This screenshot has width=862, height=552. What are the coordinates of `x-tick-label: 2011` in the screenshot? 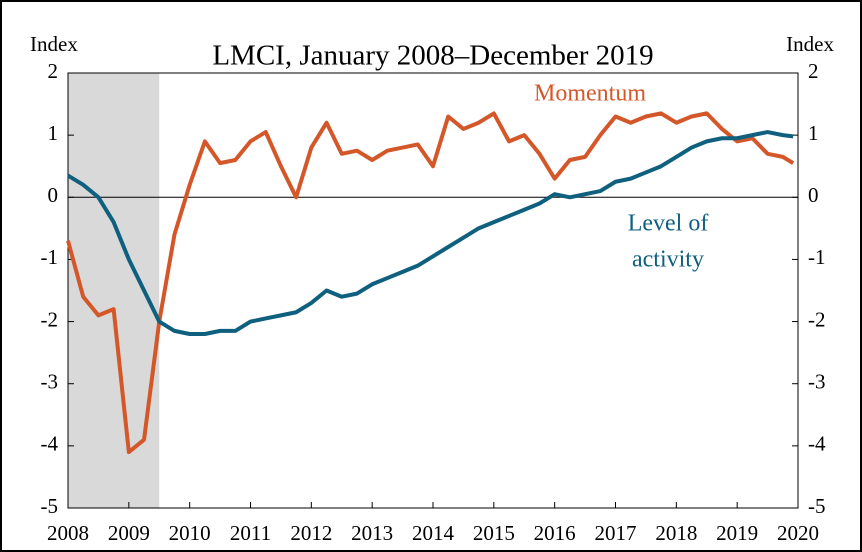 It's located at (250, 533).